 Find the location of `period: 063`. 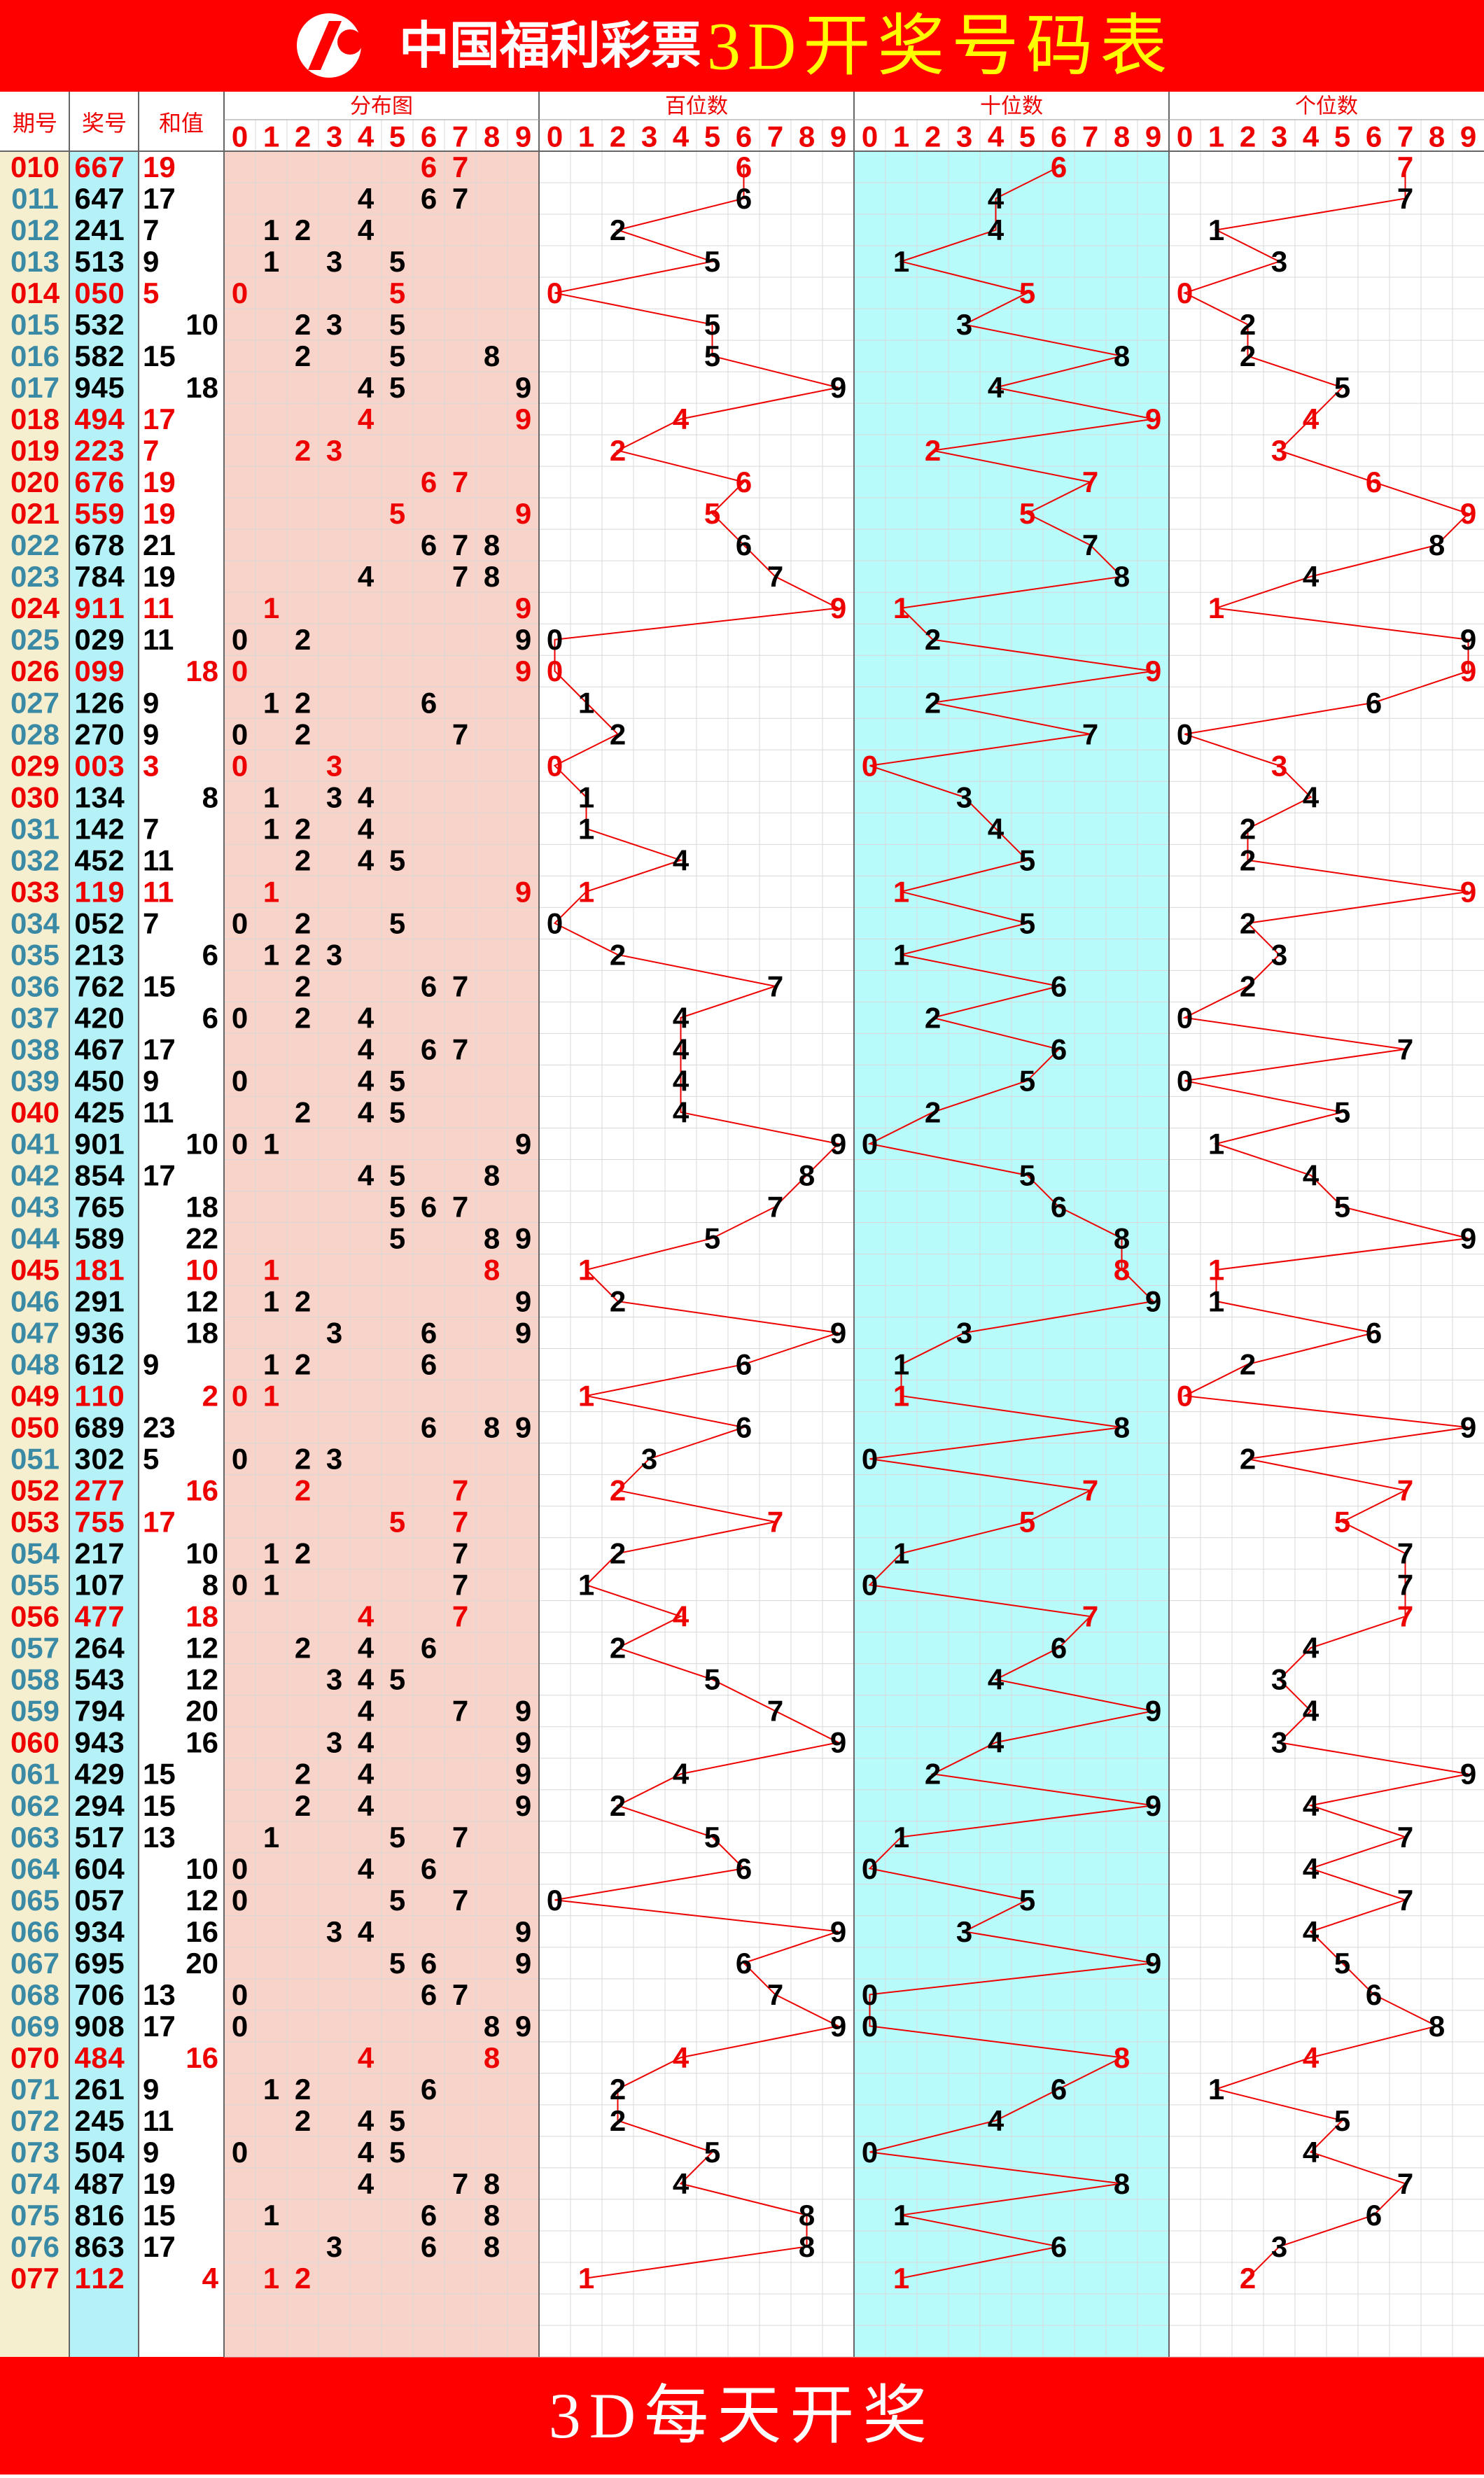

period: 063 is located at coordinates (34, 1837).